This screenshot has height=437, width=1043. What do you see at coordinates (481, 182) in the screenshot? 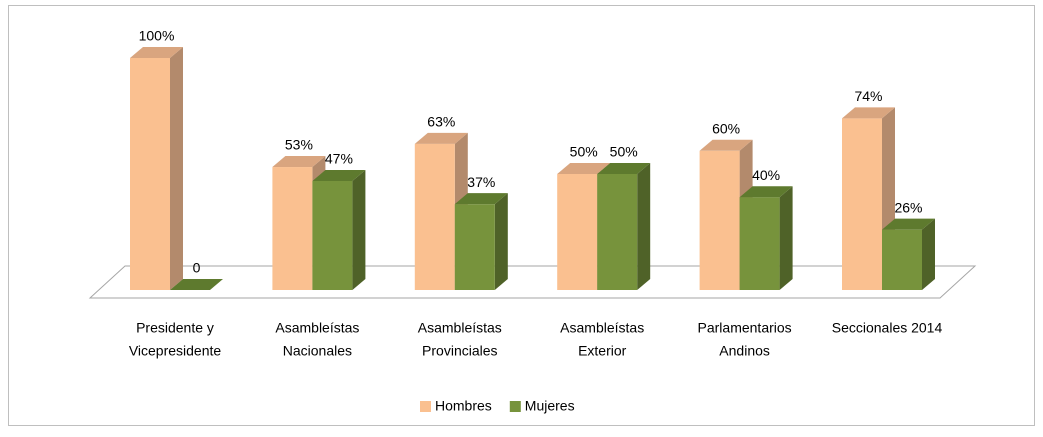
I see `data-label: 37%` at bounding box center [481, 182].